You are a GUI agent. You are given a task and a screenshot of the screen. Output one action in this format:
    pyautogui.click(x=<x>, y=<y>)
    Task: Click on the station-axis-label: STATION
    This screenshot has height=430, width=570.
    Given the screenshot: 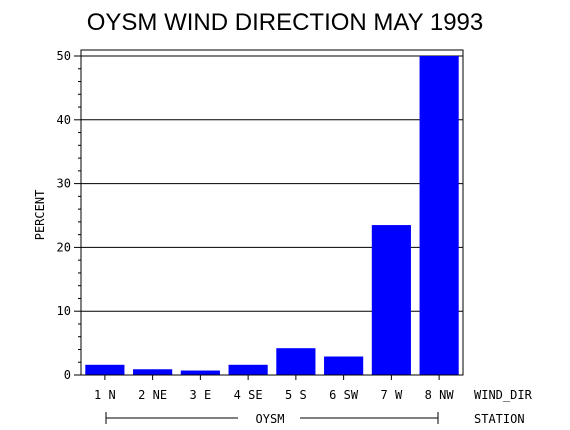 What is the action you would take?
    pyautogui.click(x=499, y=419)
    